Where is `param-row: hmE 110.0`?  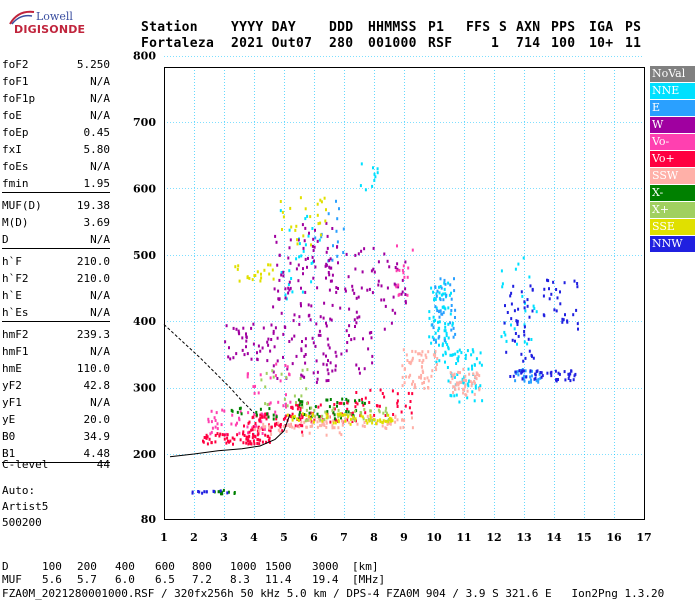 param-row: hmE 110.0 is located at coordinates (56, 368).